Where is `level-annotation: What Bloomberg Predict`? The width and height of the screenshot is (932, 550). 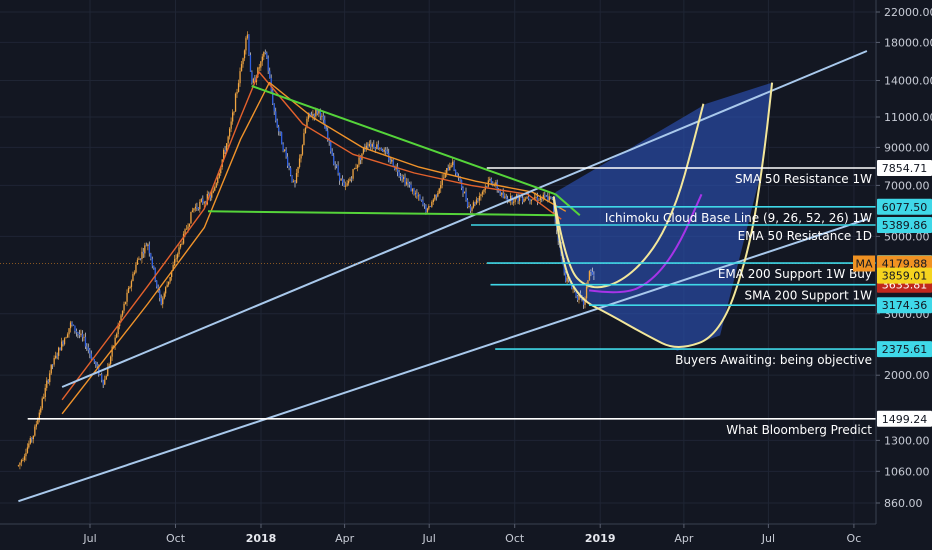 level-annotation: What Bloomberg Predict is located at coordinates (799, 430).